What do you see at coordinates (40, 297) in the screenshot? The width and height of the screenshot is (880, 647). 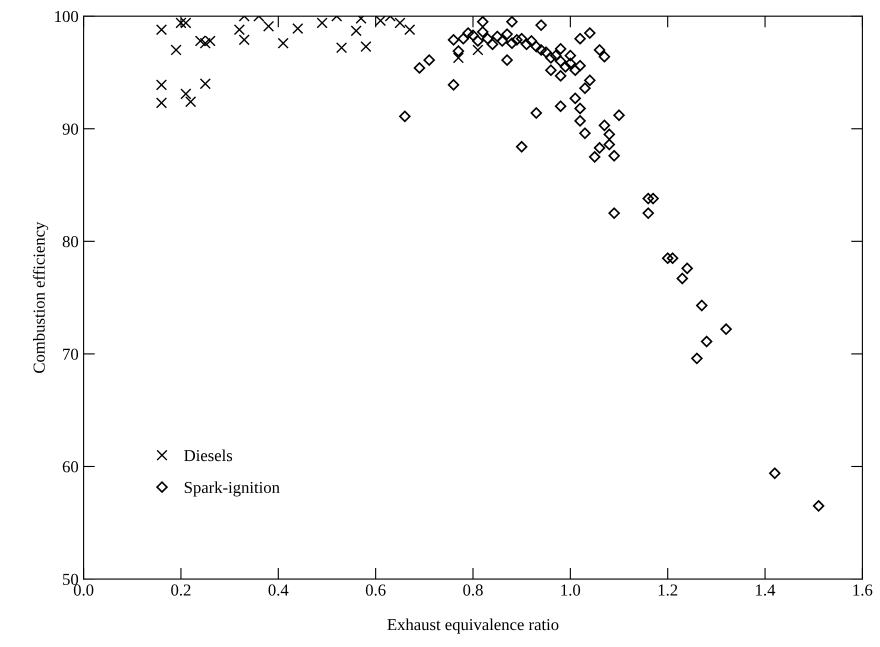 I see `y-axis-title: Combustion efficiency` at bounding box center [40, 297].